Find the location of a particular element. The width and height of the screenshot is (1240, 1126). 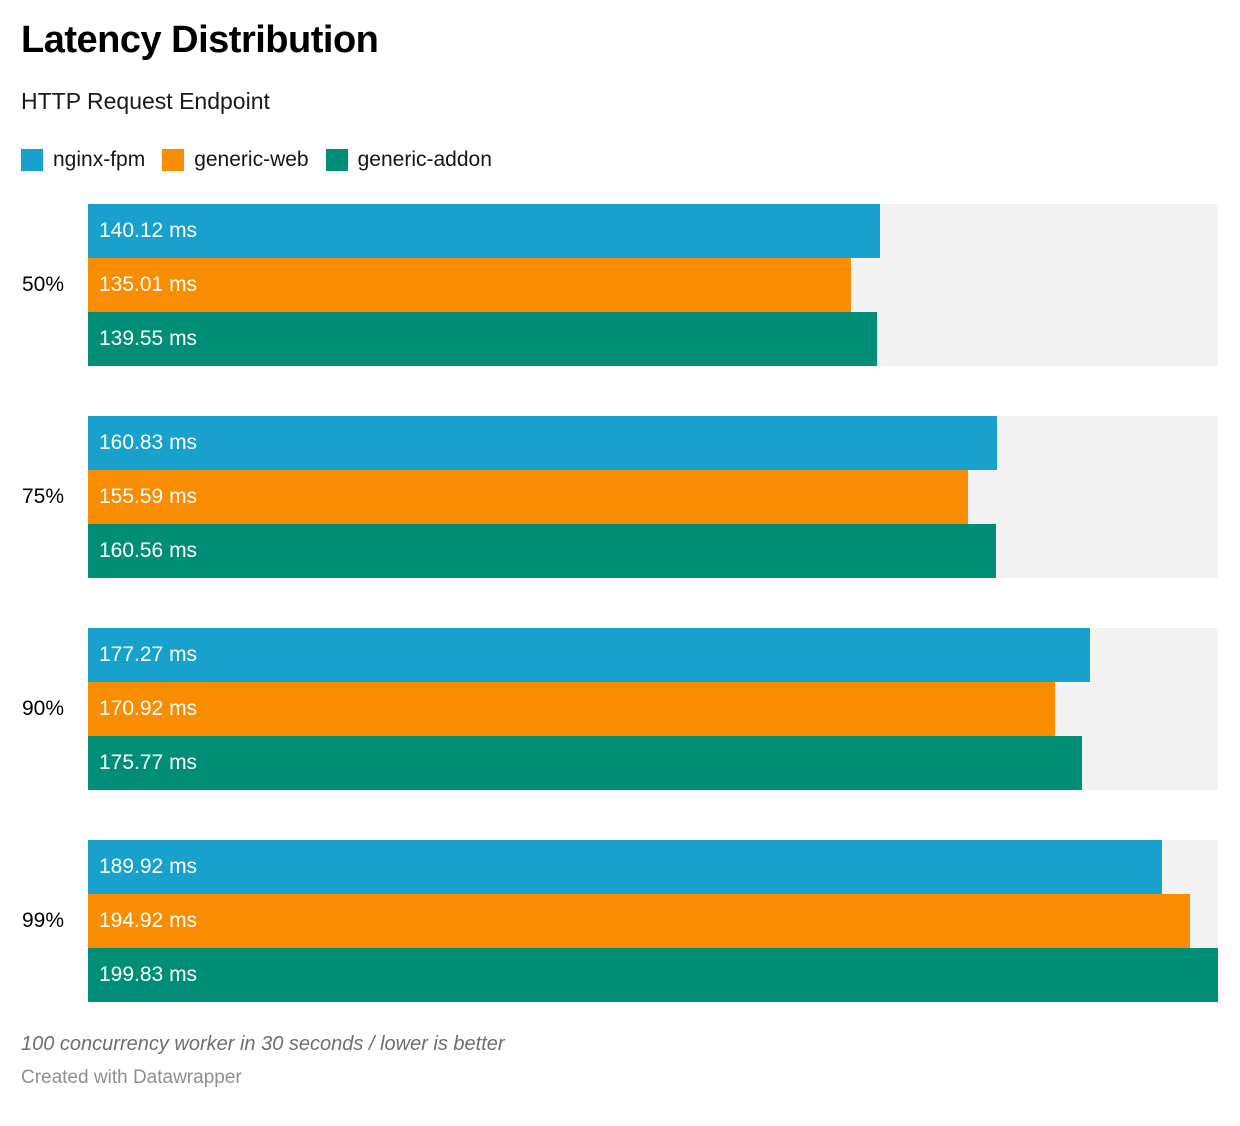

bar-track: 177.27 ms 170.92 ms 175.77 ms is located at coordinates (653, 709).